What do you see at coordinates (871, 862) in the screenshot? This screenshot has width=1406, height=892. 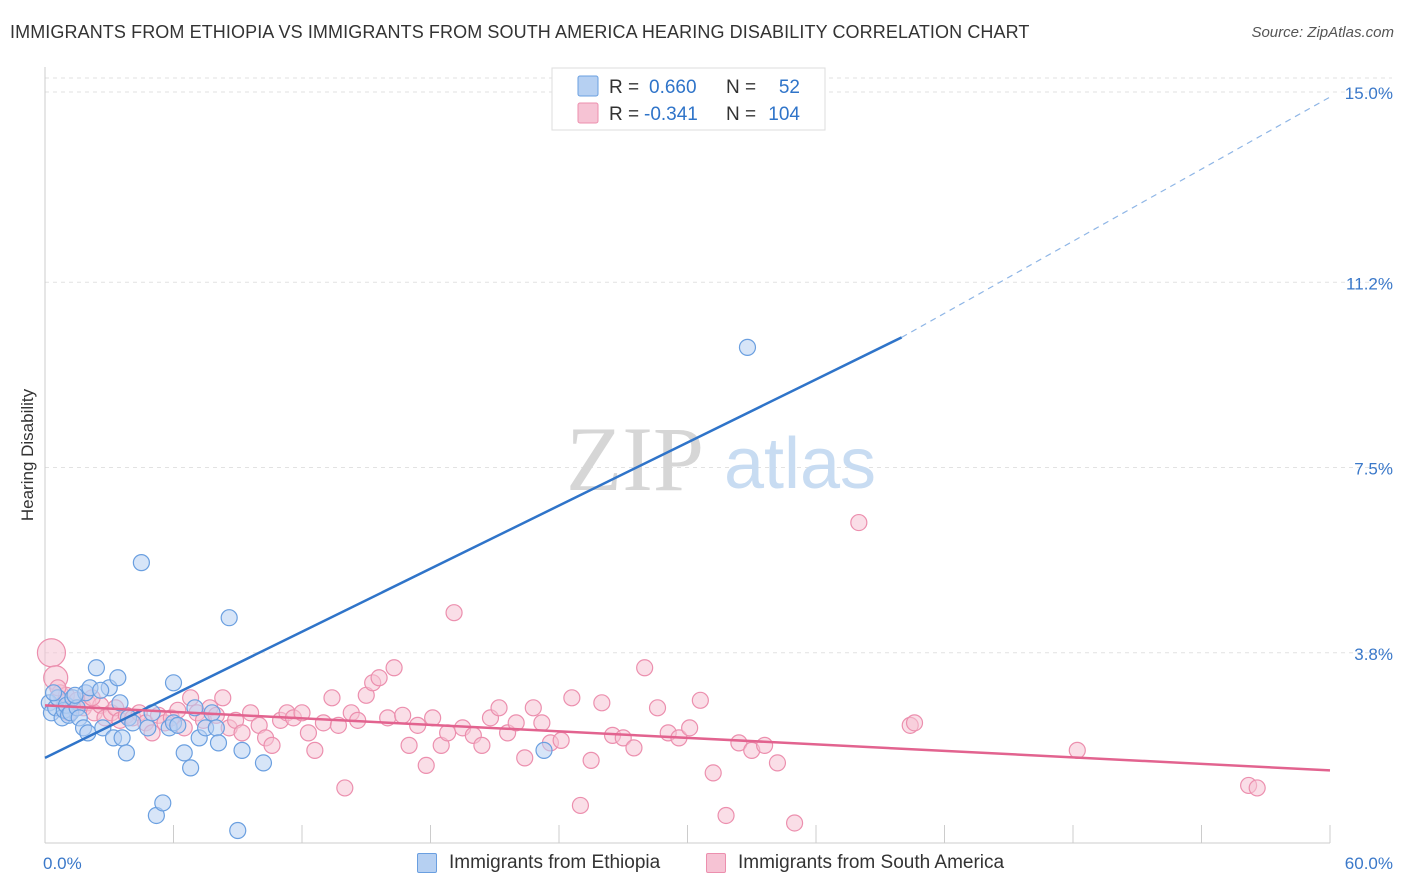 I see `legend-label-south-america: Immigrants from South America` at bounding box center [871, 862].